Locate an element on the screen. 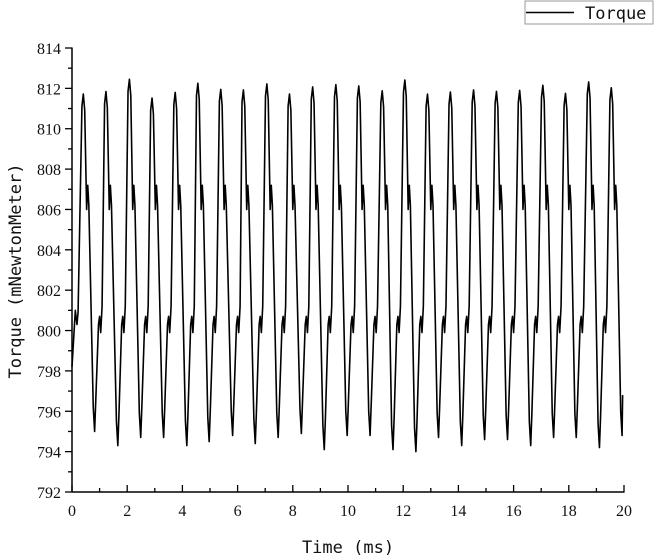  y-tick-label: 812 is located at coordinates (49, 89).